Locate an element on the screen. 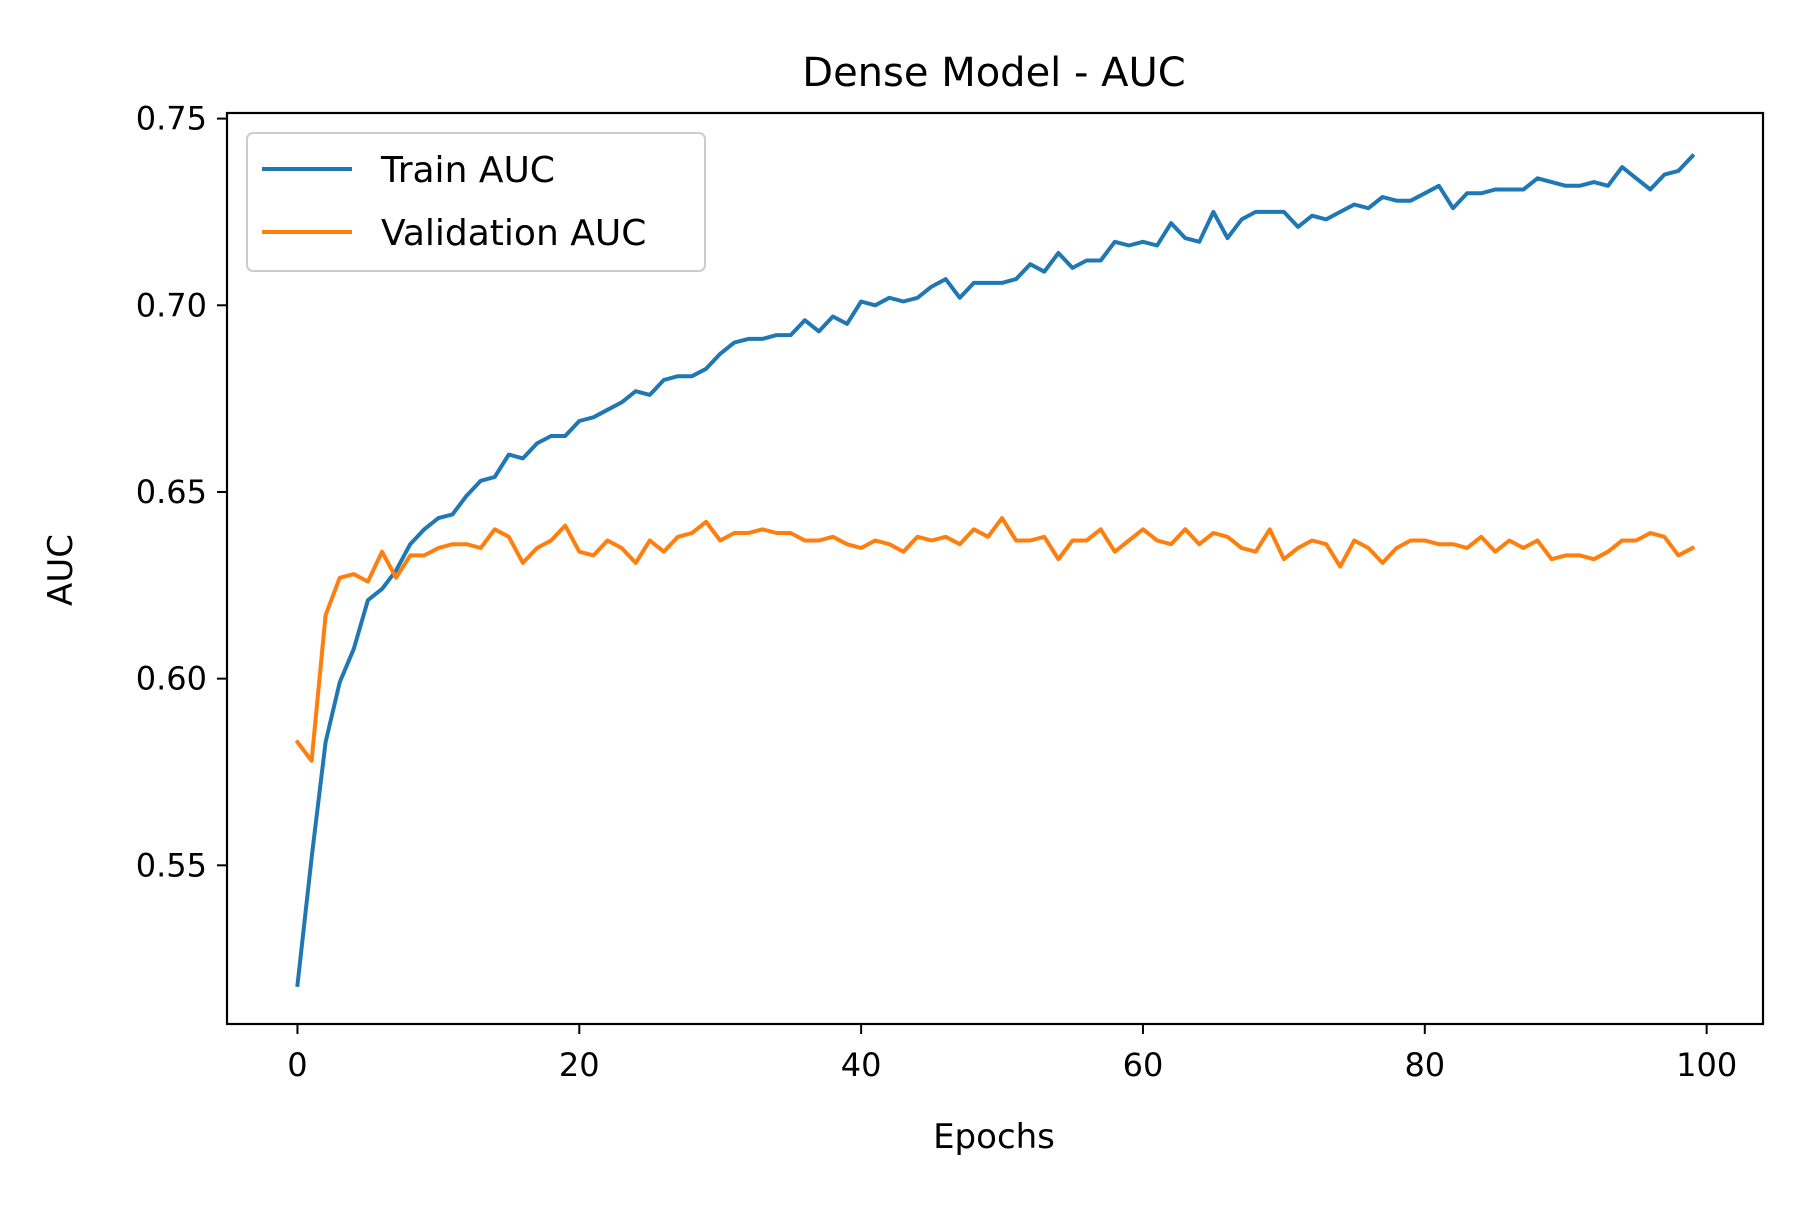 Image resolution: width=1800 pixels, height=1205 pixels. chart-title: Dense Model - AUC is located at coordinates (993, 73).